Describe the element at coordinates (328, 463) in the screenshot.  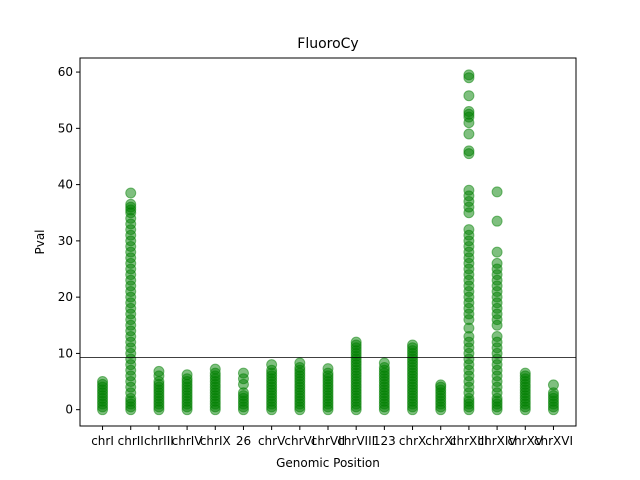
I see `x-axis-label: Genomic Position` at that location.